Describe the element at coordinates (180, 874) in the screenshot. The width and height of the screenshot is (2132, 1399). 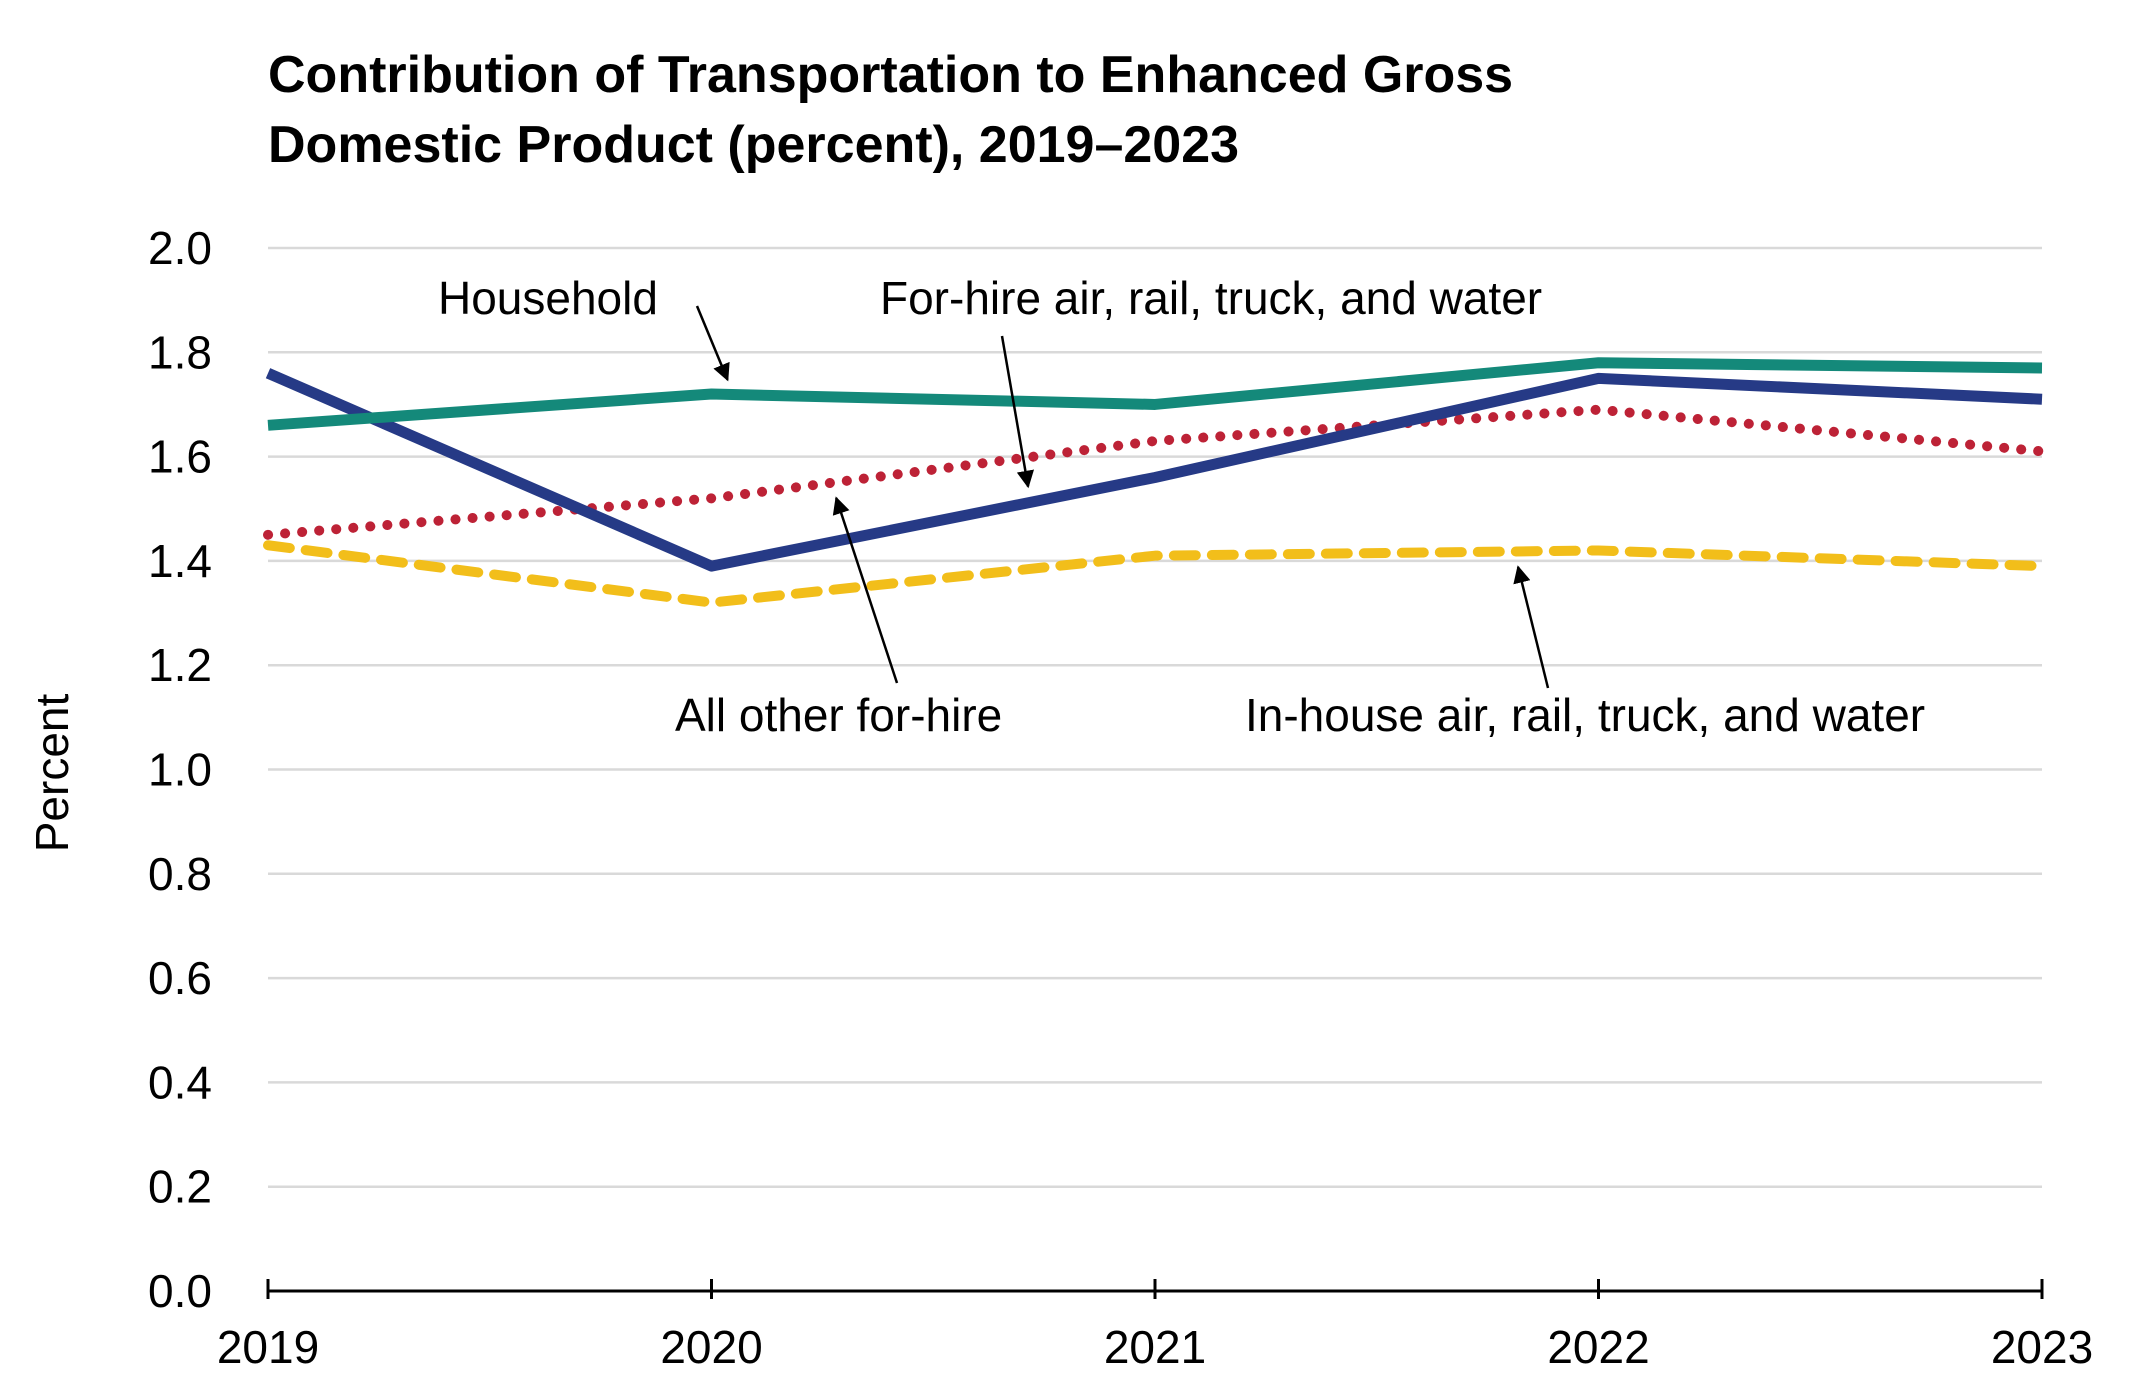
I see `y-tick-label: 0.8` at that location.